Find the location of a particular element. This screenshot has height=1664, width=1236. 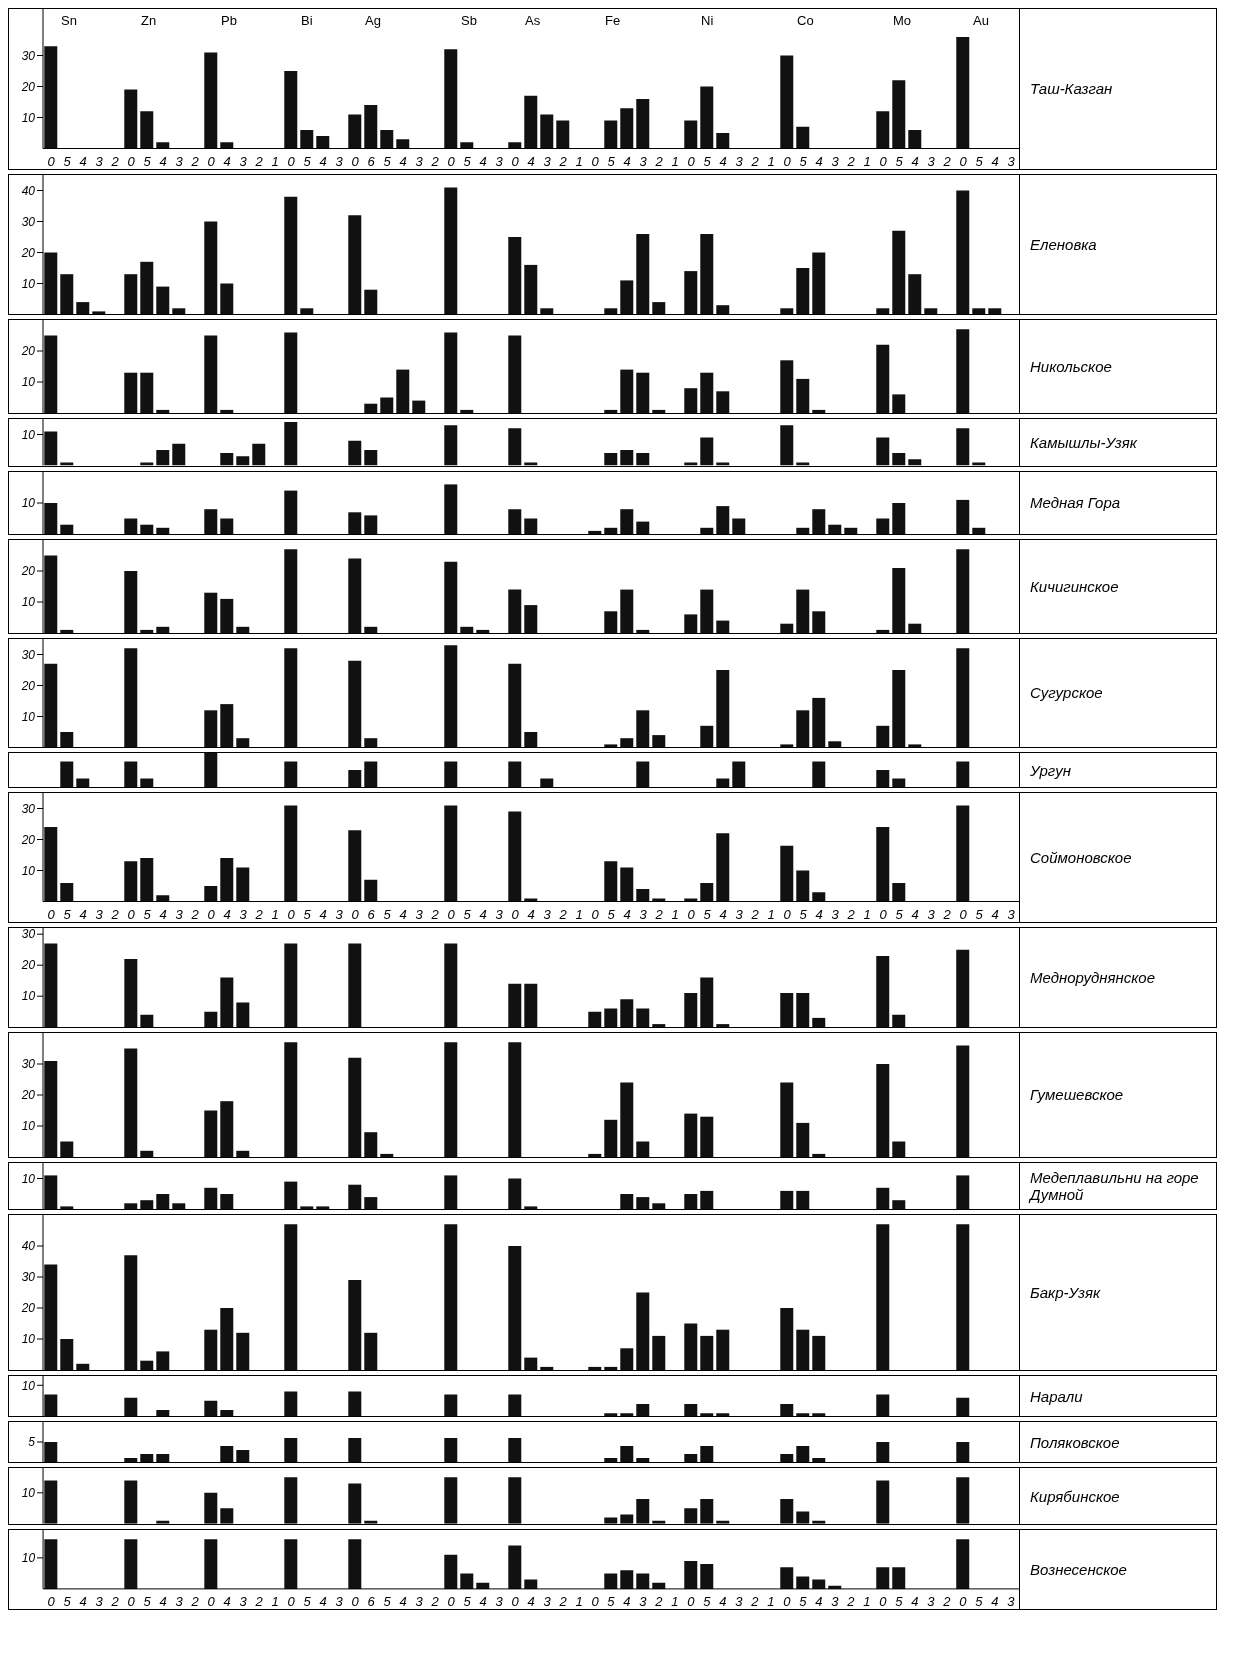

y2-axis-title: Вознесенское is located at coordinates (1117, 1570).